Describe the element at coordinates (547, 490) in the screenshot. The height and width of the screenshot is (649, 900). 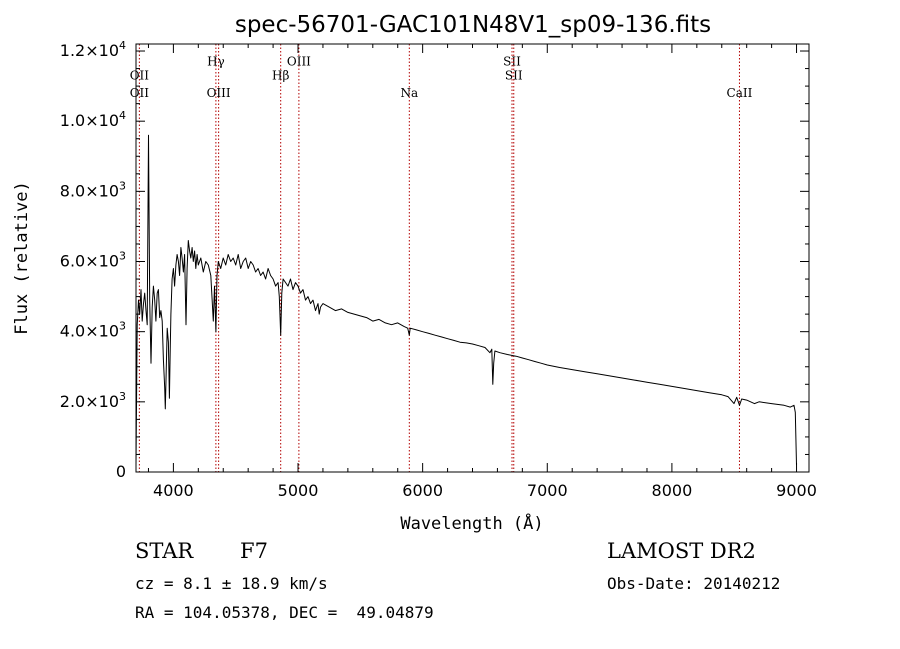
I see `x-tick-label: 7000` at that location.